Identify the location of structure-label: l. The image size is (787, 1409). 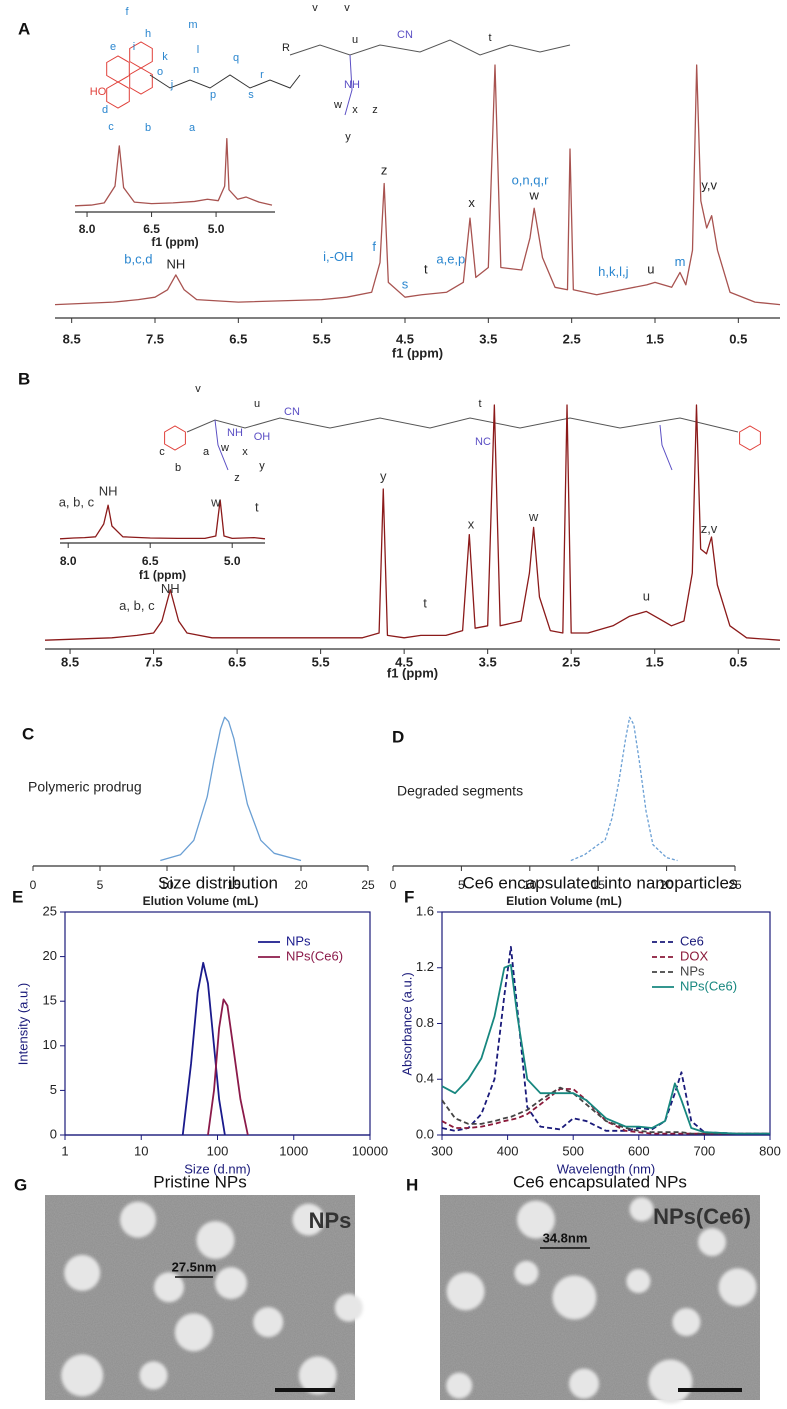
(198, 50).